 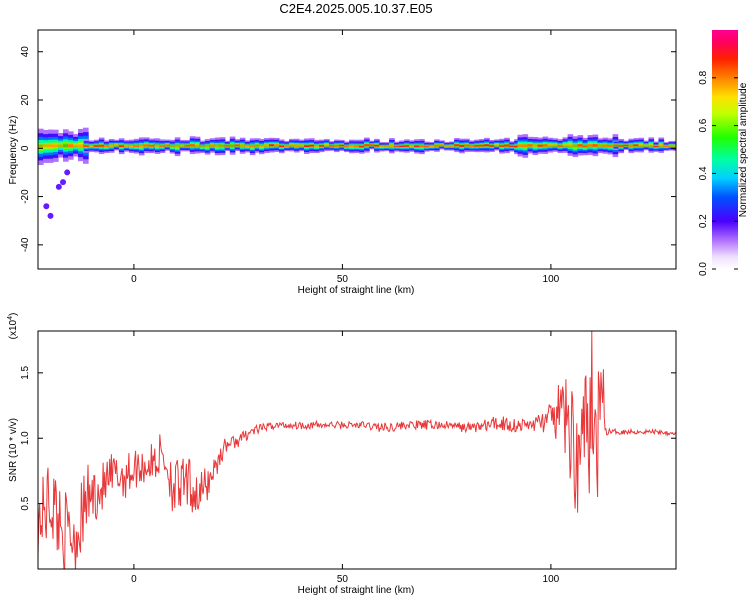 I want to click on spectrogram-y-label-3: 20, so click(x=25, y=100).